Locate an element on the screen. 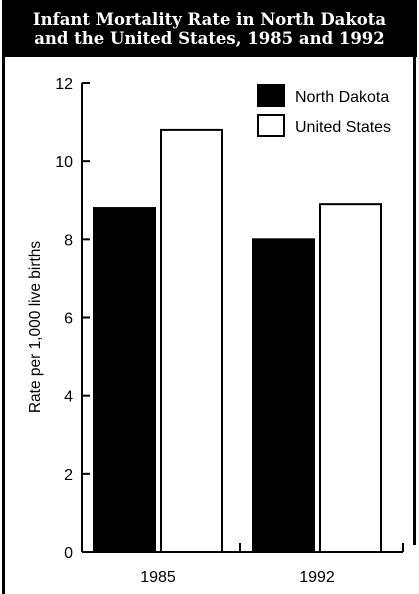 The image size is (419, 594). y-tick-label: 6 is located at coordinates (68, 319).